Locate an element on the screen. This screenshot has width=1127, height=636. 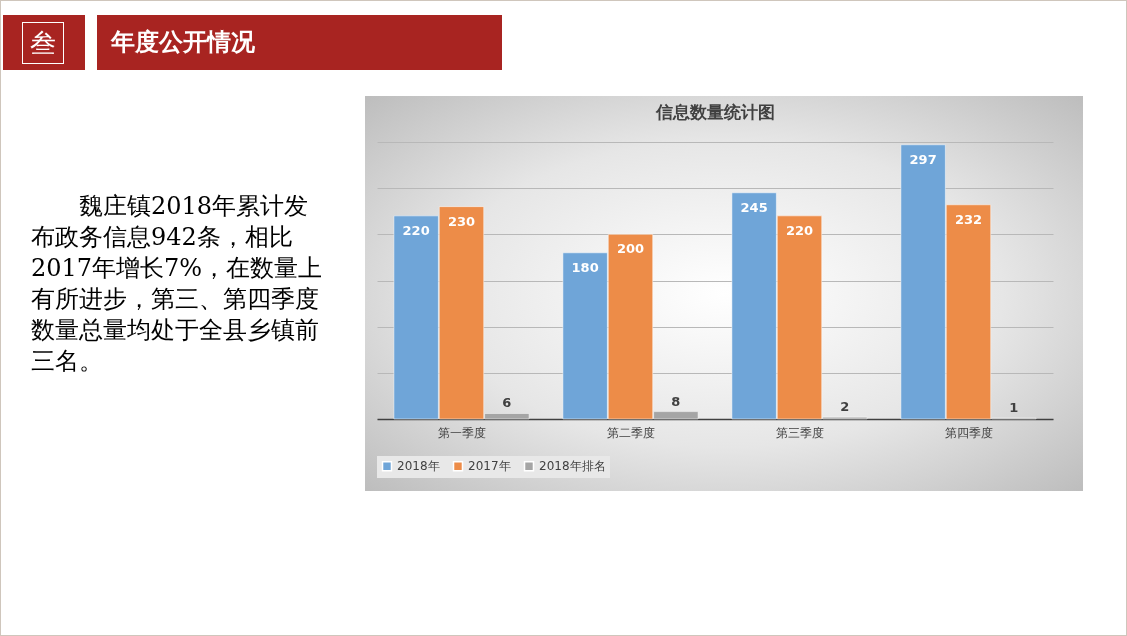
x-tick-label: 第三季度 is located at coordinates (799, 432).